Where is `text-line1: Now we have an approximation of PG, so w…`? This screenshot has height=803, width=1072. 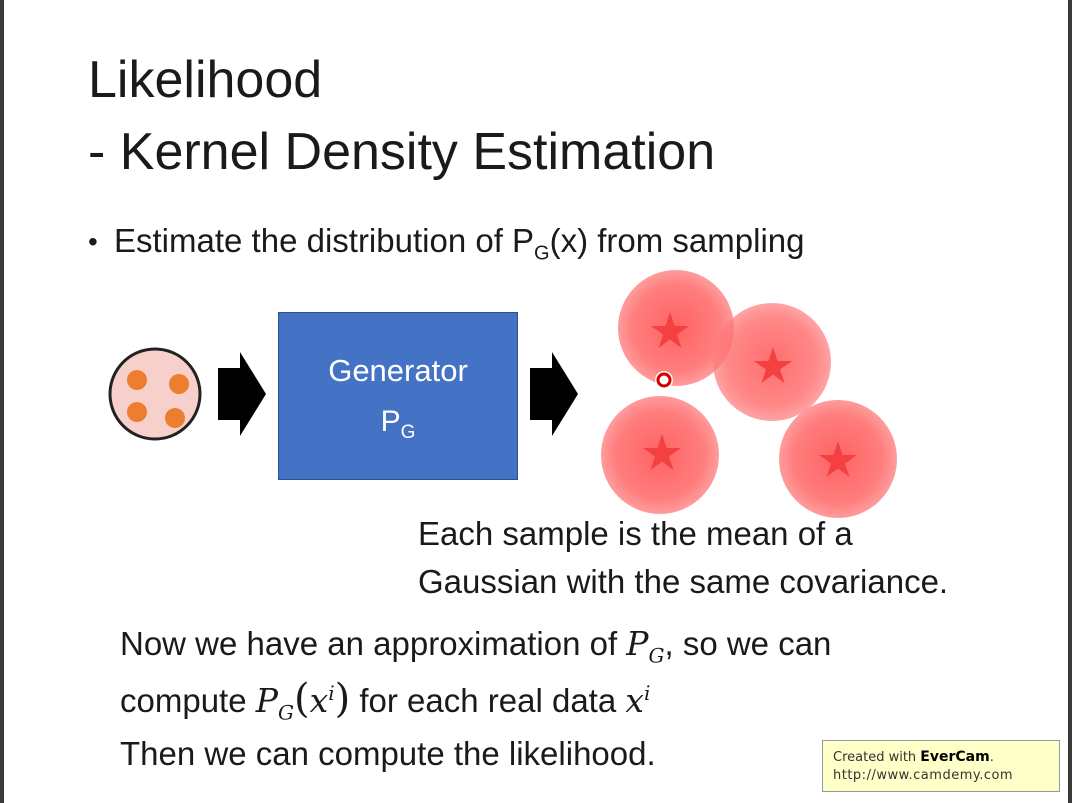
text-line1: Now we have an approximation of PG, so w… is located at coordinates (475, 646).